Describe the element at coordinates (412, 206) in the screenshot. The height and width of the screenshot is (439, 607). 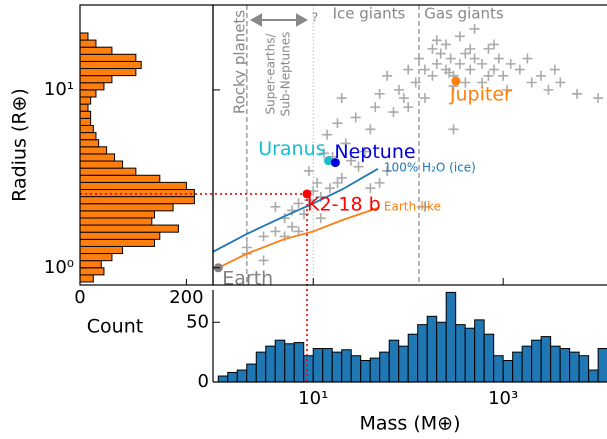
I see `curve-label: Earth-like` at that location.